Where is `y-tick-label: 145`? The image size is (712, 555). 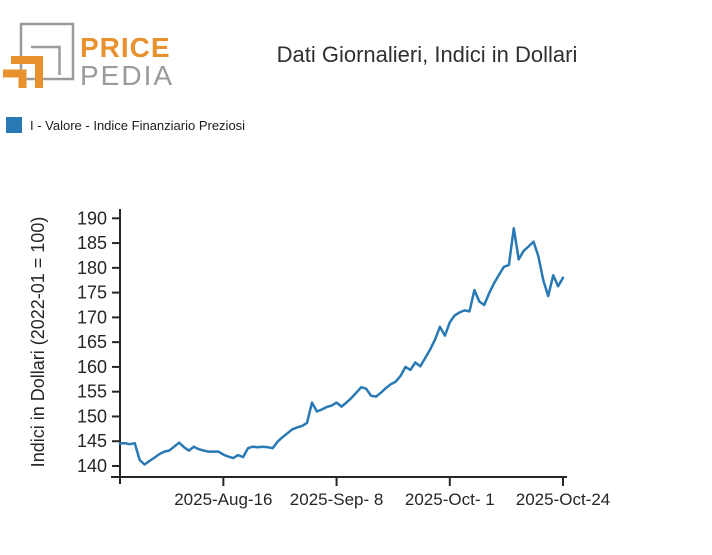 y-tick-label: 145 is located at coordinates (92, 441).